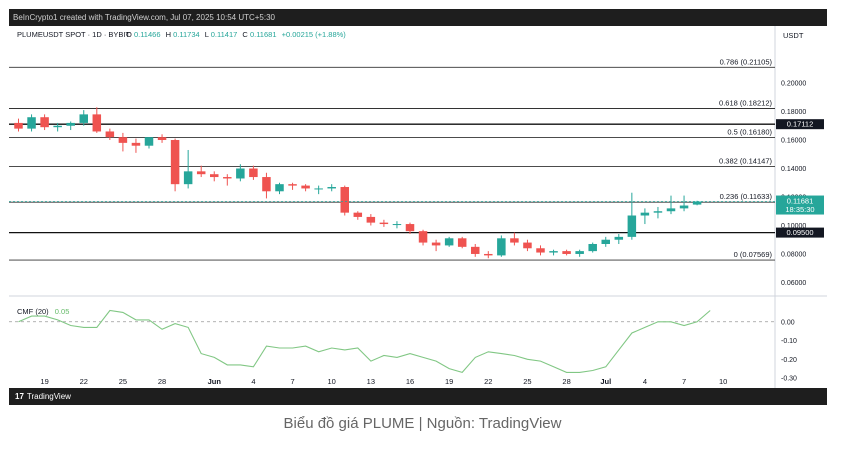  Describe the element at coordinates (789, 360) in the screenshot. I see `cmf-tick-label: -0.20` at that location.